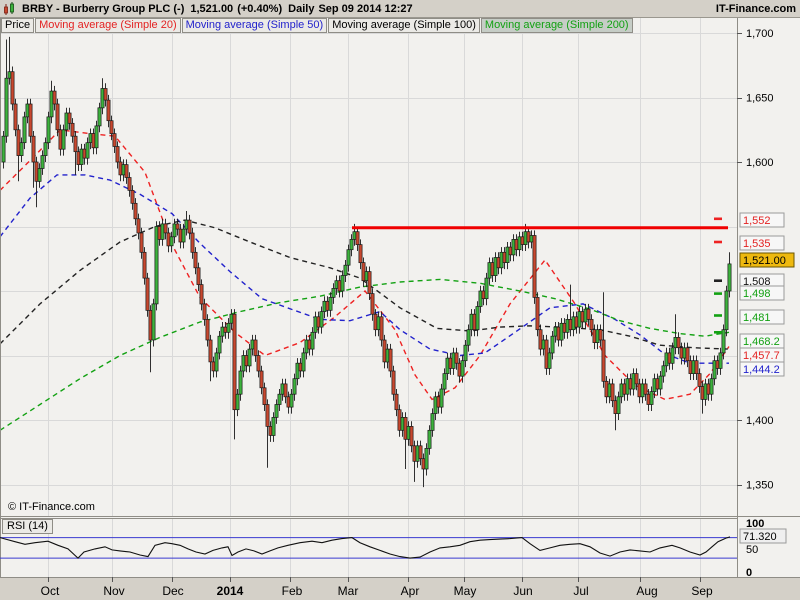 The image size is (800, 600). What do you see at coordinates (465, 591) in the screenshot?
I see `month-label: May` at bounding box center [465, 591].